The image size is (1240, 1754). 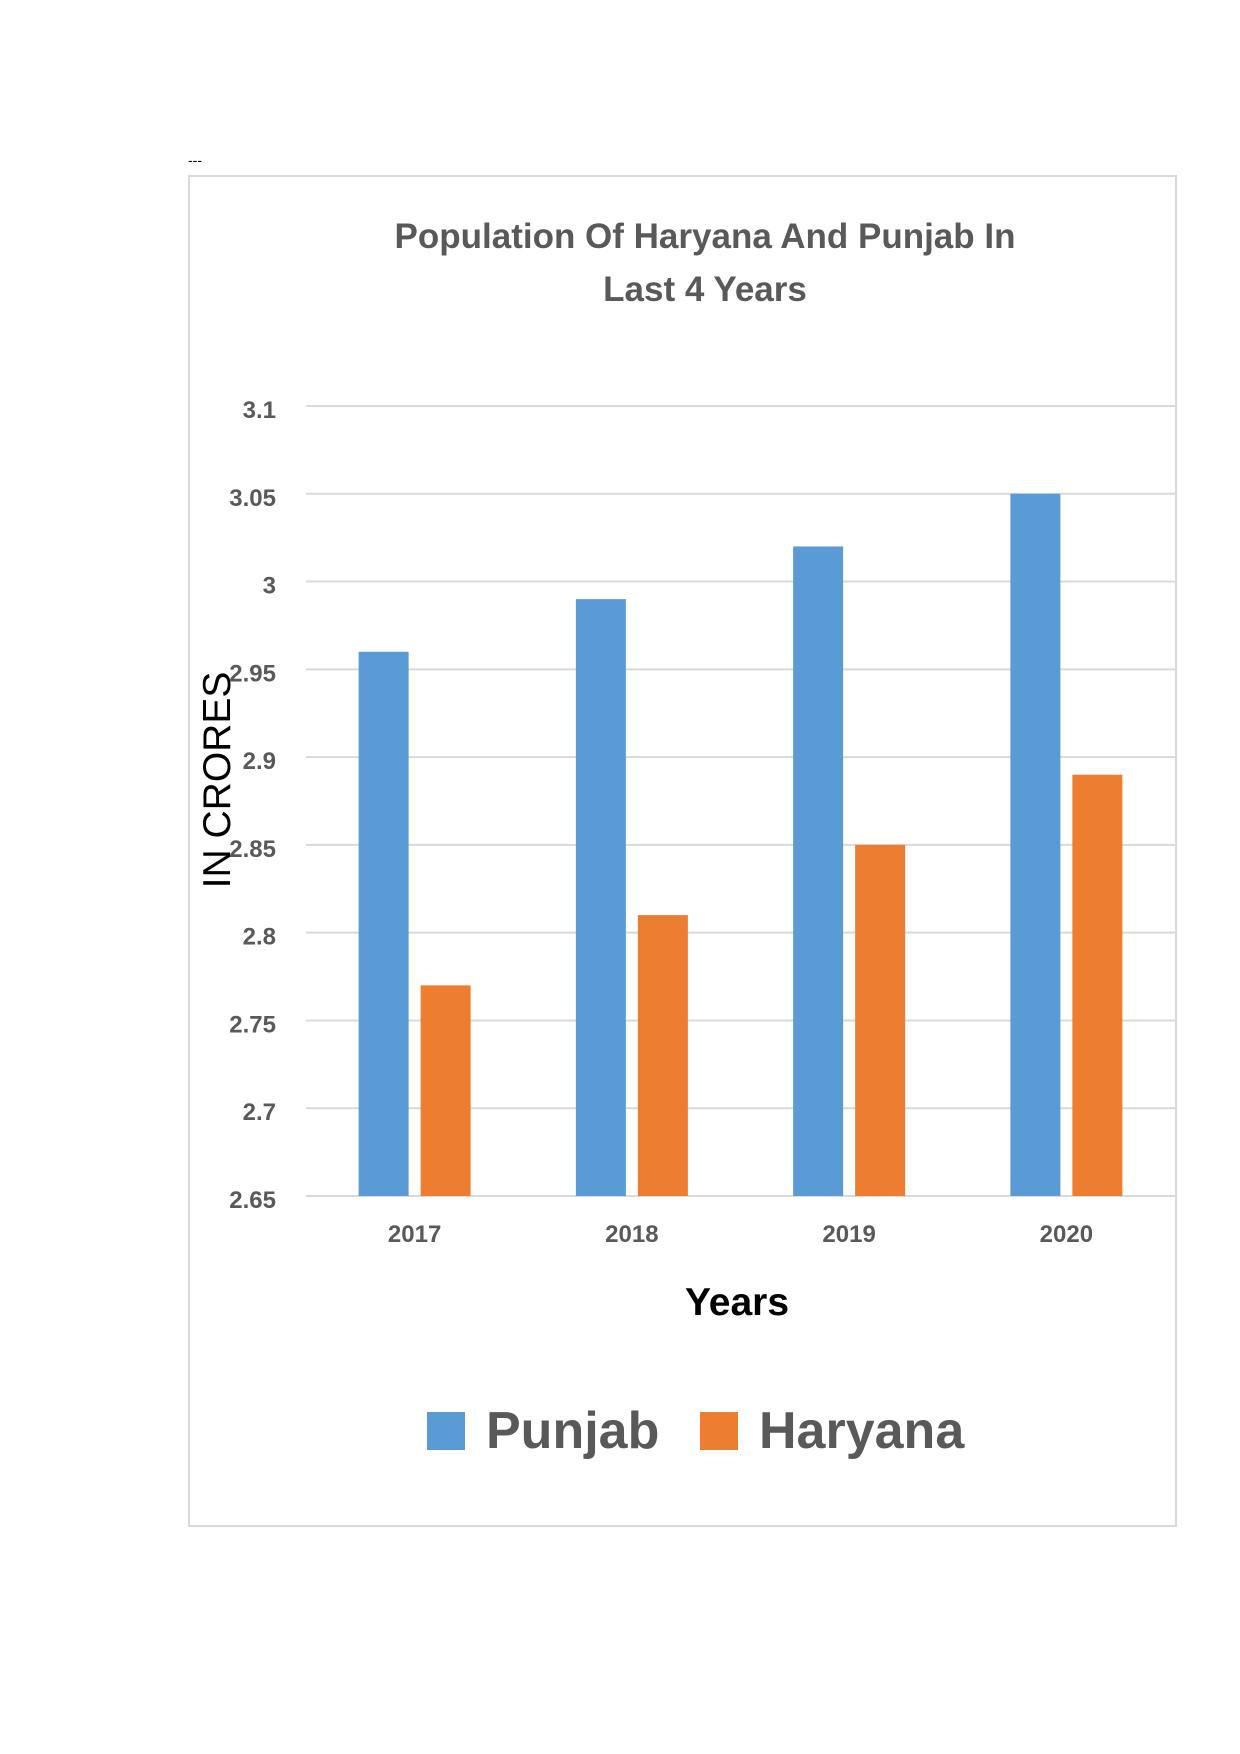 I want to click on y-tick-label: 3.1, so click(x=259, y=410).